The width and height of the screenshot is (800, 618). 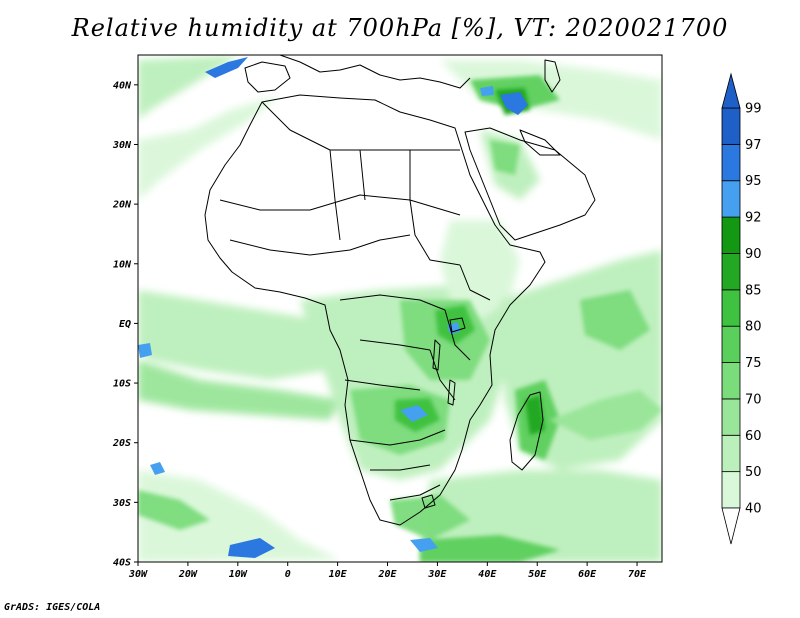 What do you see at coordinates (451, 392) in the screenshot?
I see `lake-malawi` at bounding box center [451, 392].